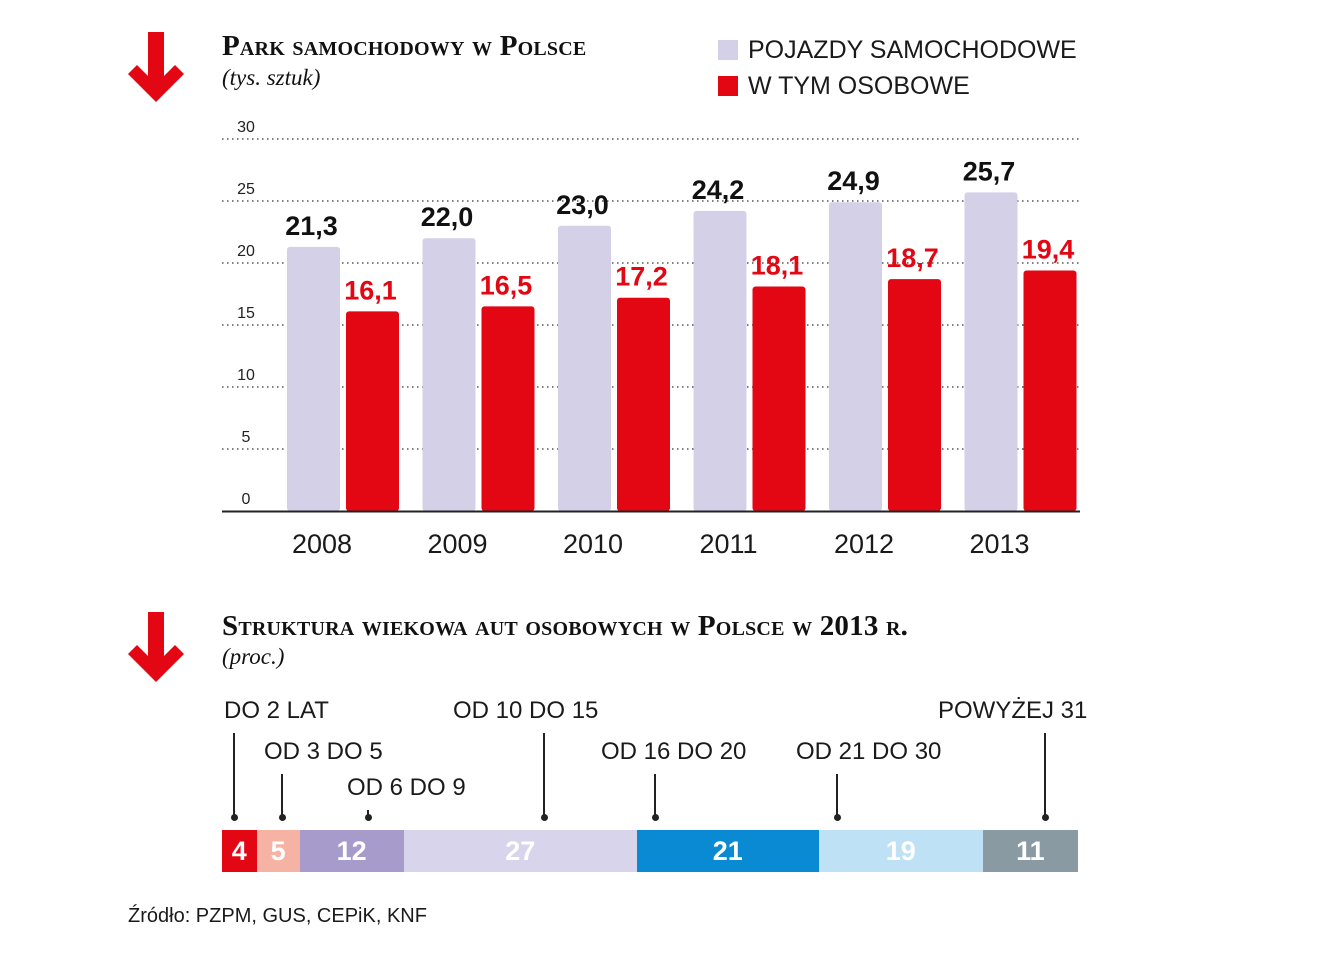  What do you see at coordinates (447, 217) in the screenshot?
I see `data-label: 22,0` at bounding box center [447, 217].